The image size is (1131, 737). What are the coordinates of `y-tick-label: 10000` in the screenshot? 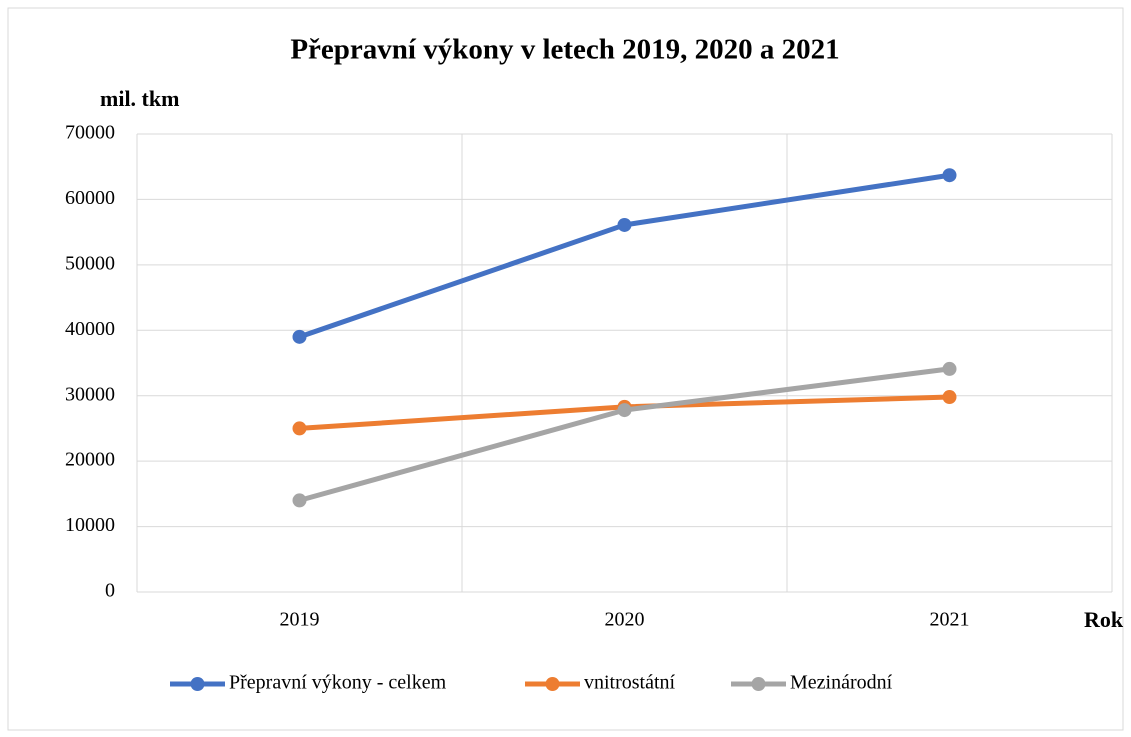 It's located at (90, 525).